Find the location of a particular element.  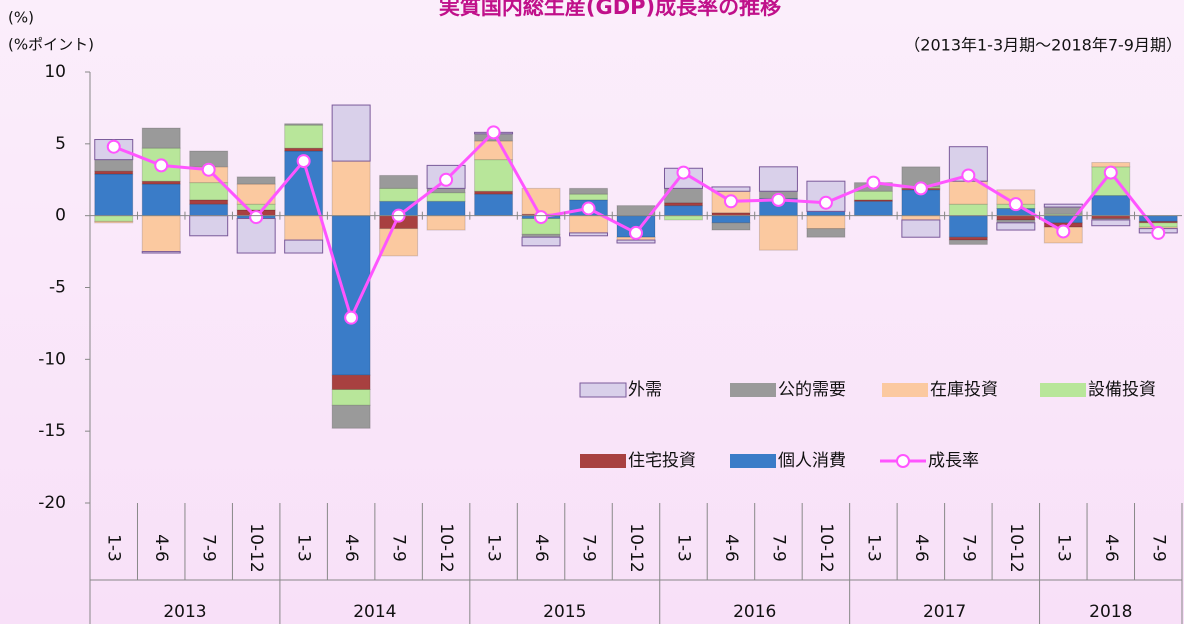

legend-label: 設備投資 is located at coordinates (1122, 390).